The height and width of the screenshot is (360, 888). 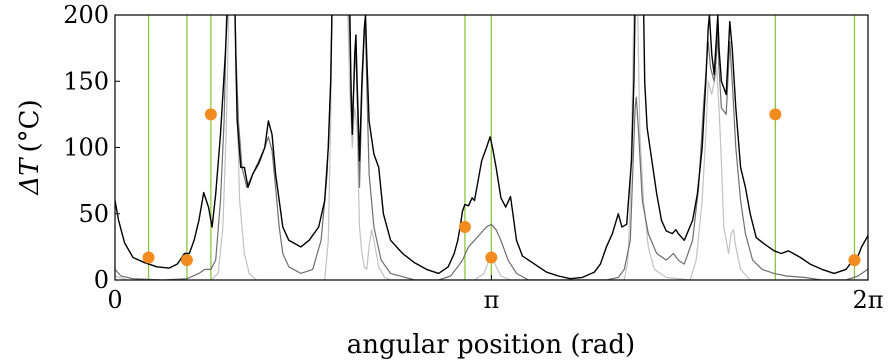 I want to click on x-tick-label-1: π, so click(x=492, y=300).